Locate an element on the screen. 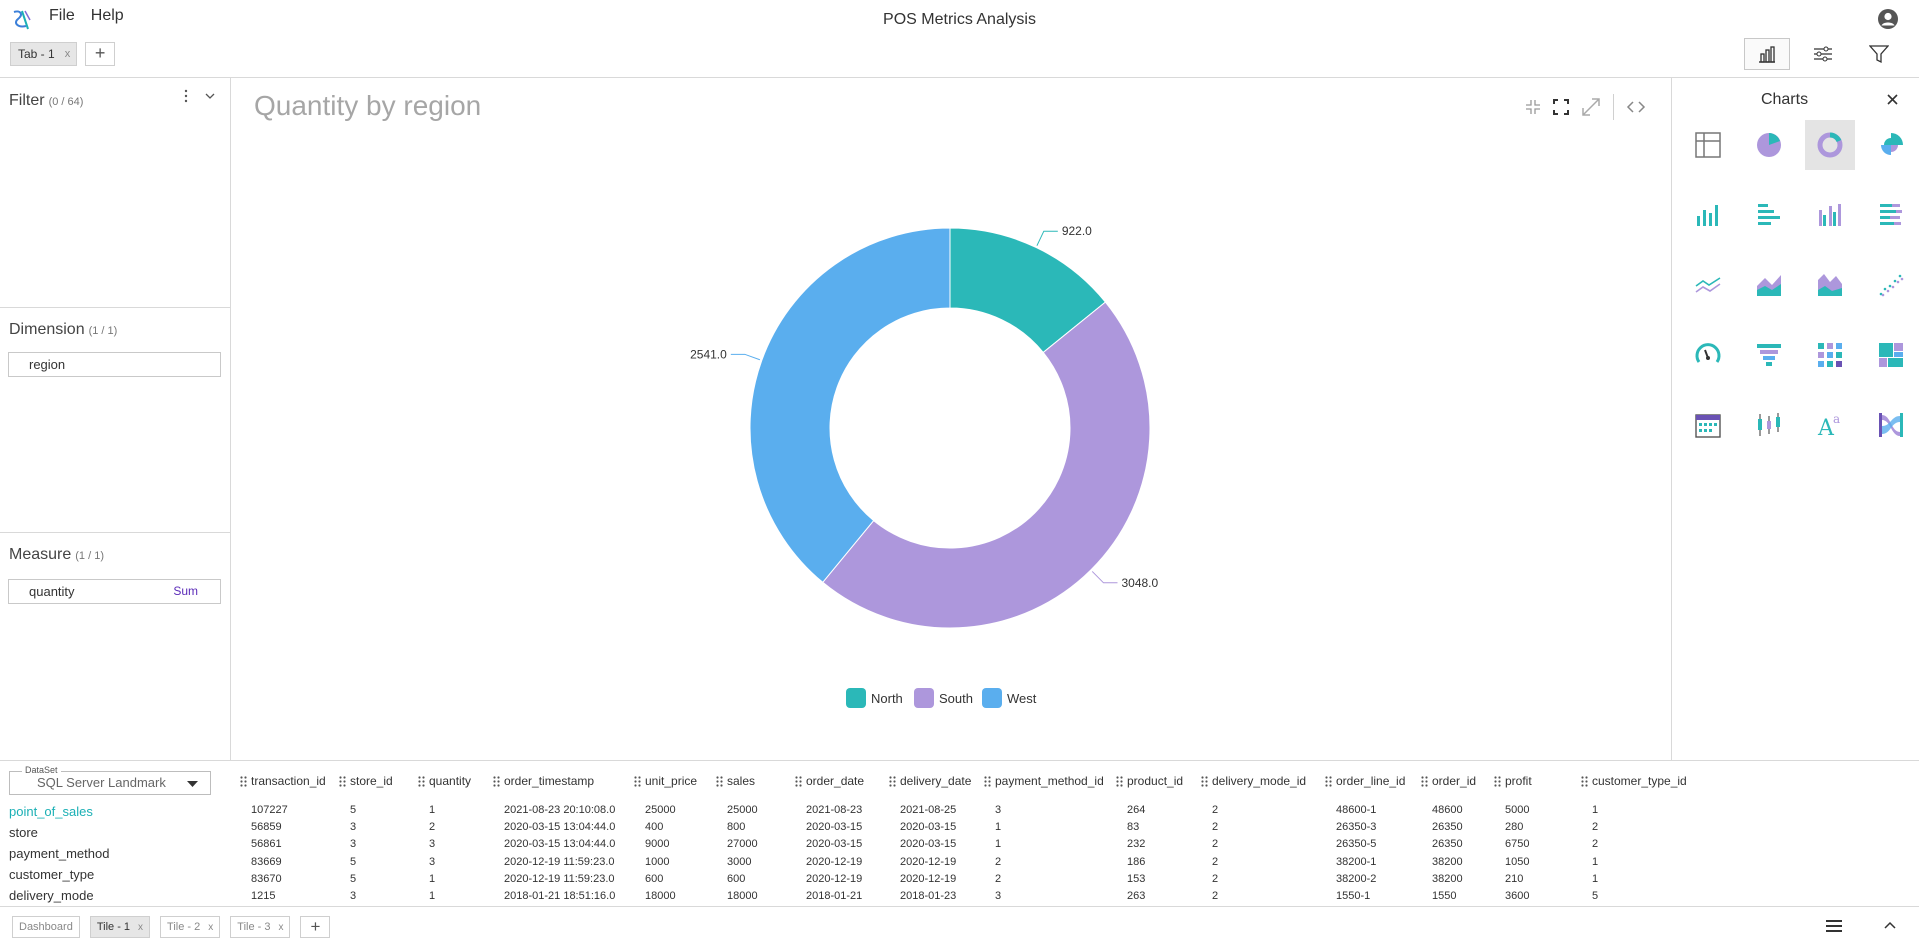 The height and width of the screenshot is (946, 1919). chart-type-heatmap is located at coordinates (1830, 355).